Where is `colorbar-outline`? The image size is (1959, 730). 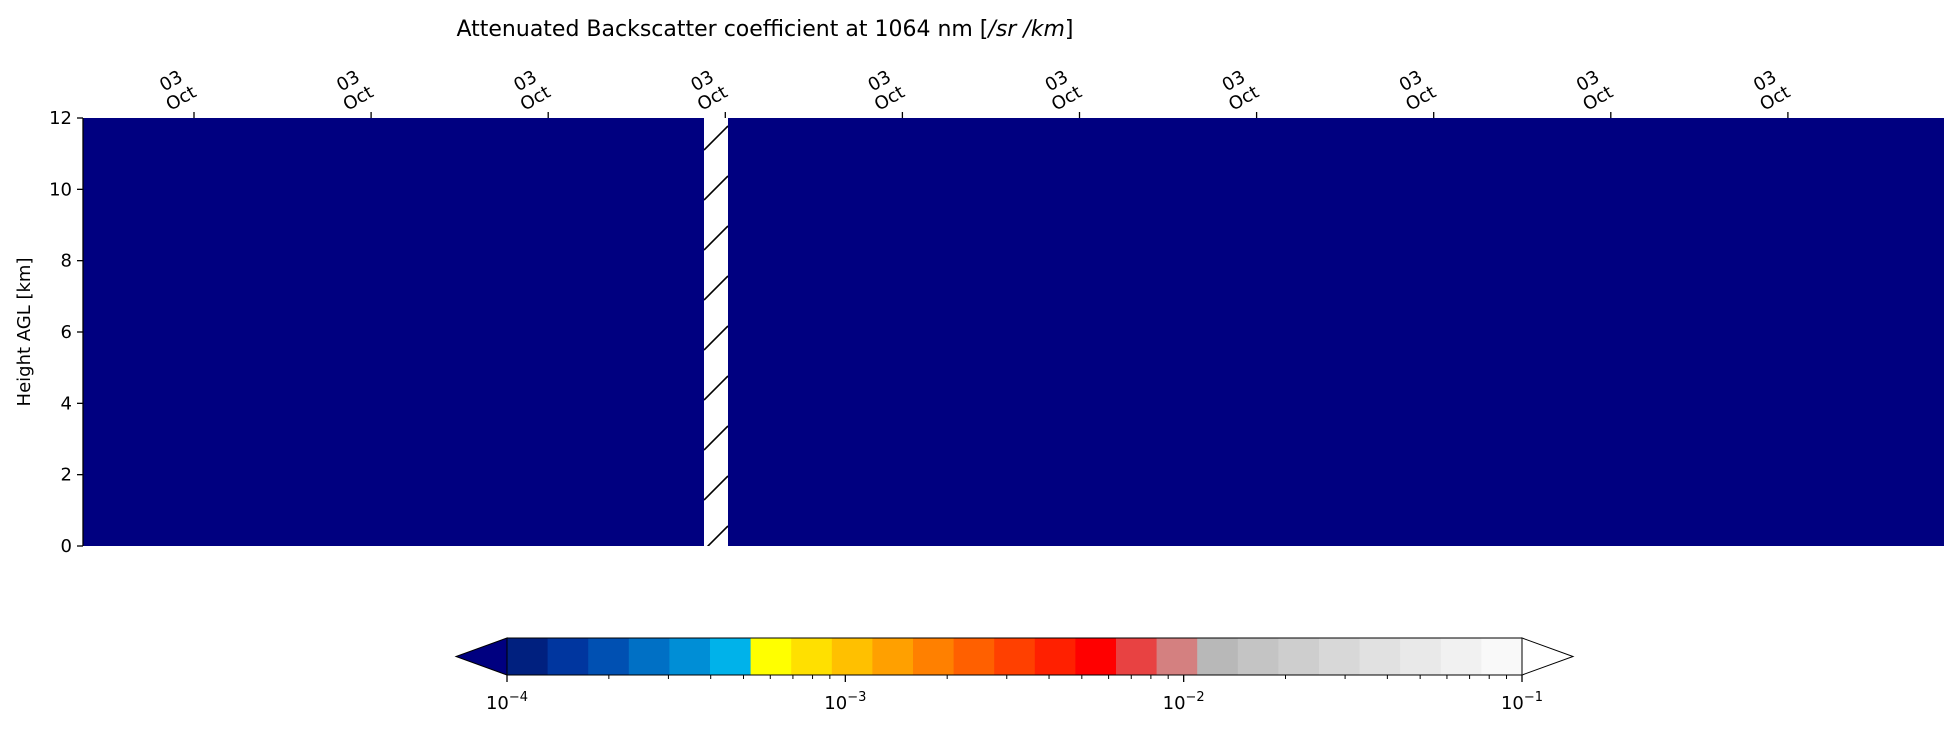 colorbar-outline is located at coordinates (1014, 656).